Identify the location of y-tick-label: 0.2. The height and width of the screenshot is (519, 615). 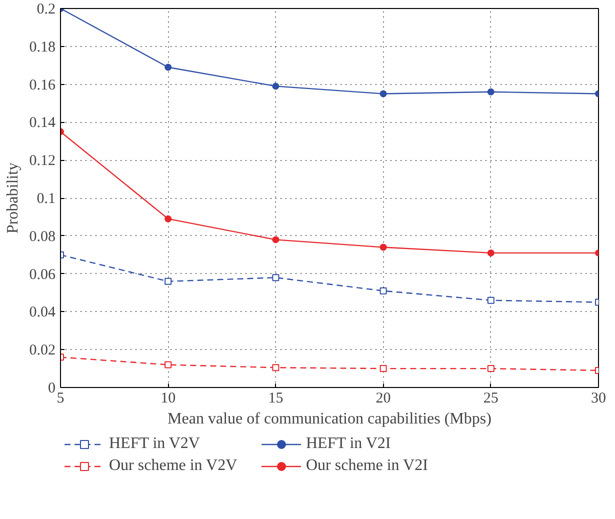
(46, 10).